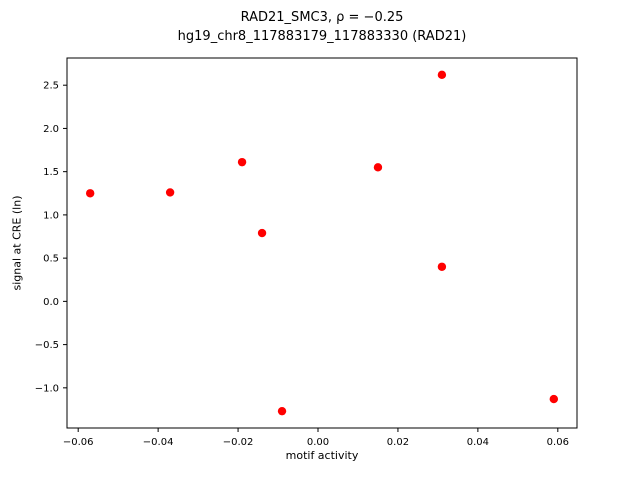  I want to click on x-tick-label: 0.06, so click(558, 442).